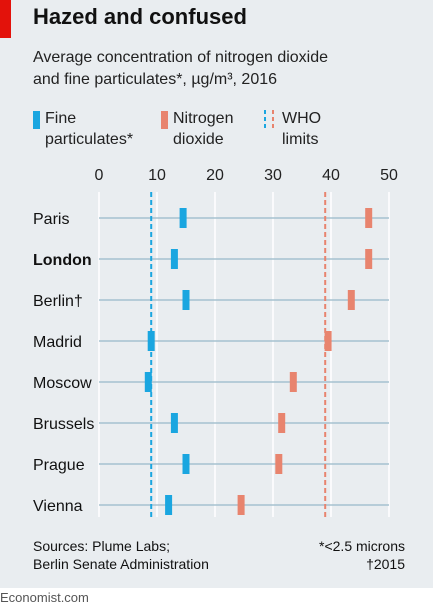 This screenshot has height=609, width=433. Describe the element at coordinates (62, 260) in the screenshot. I see `category-label: London` at that location.